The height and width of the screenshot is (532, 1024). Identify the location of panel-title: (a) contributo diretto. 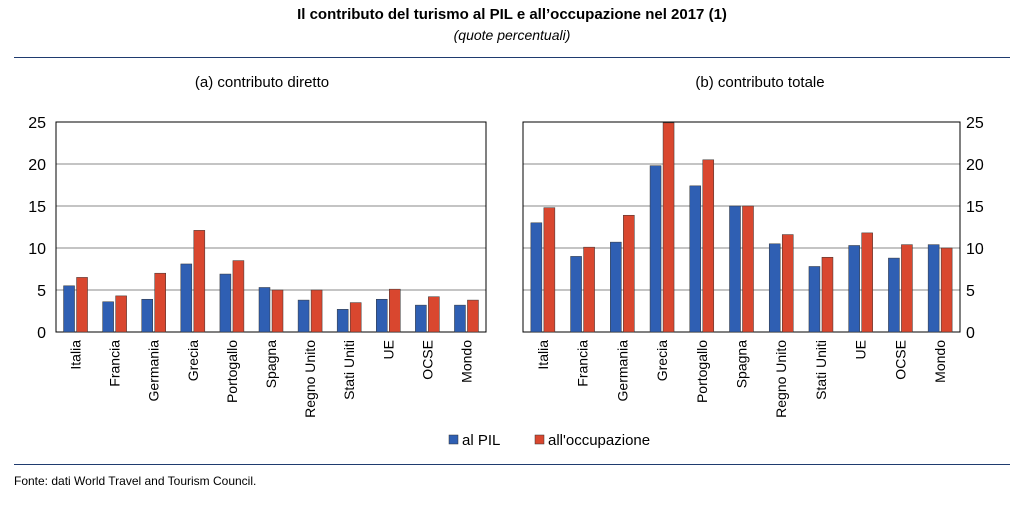
(262, 82).